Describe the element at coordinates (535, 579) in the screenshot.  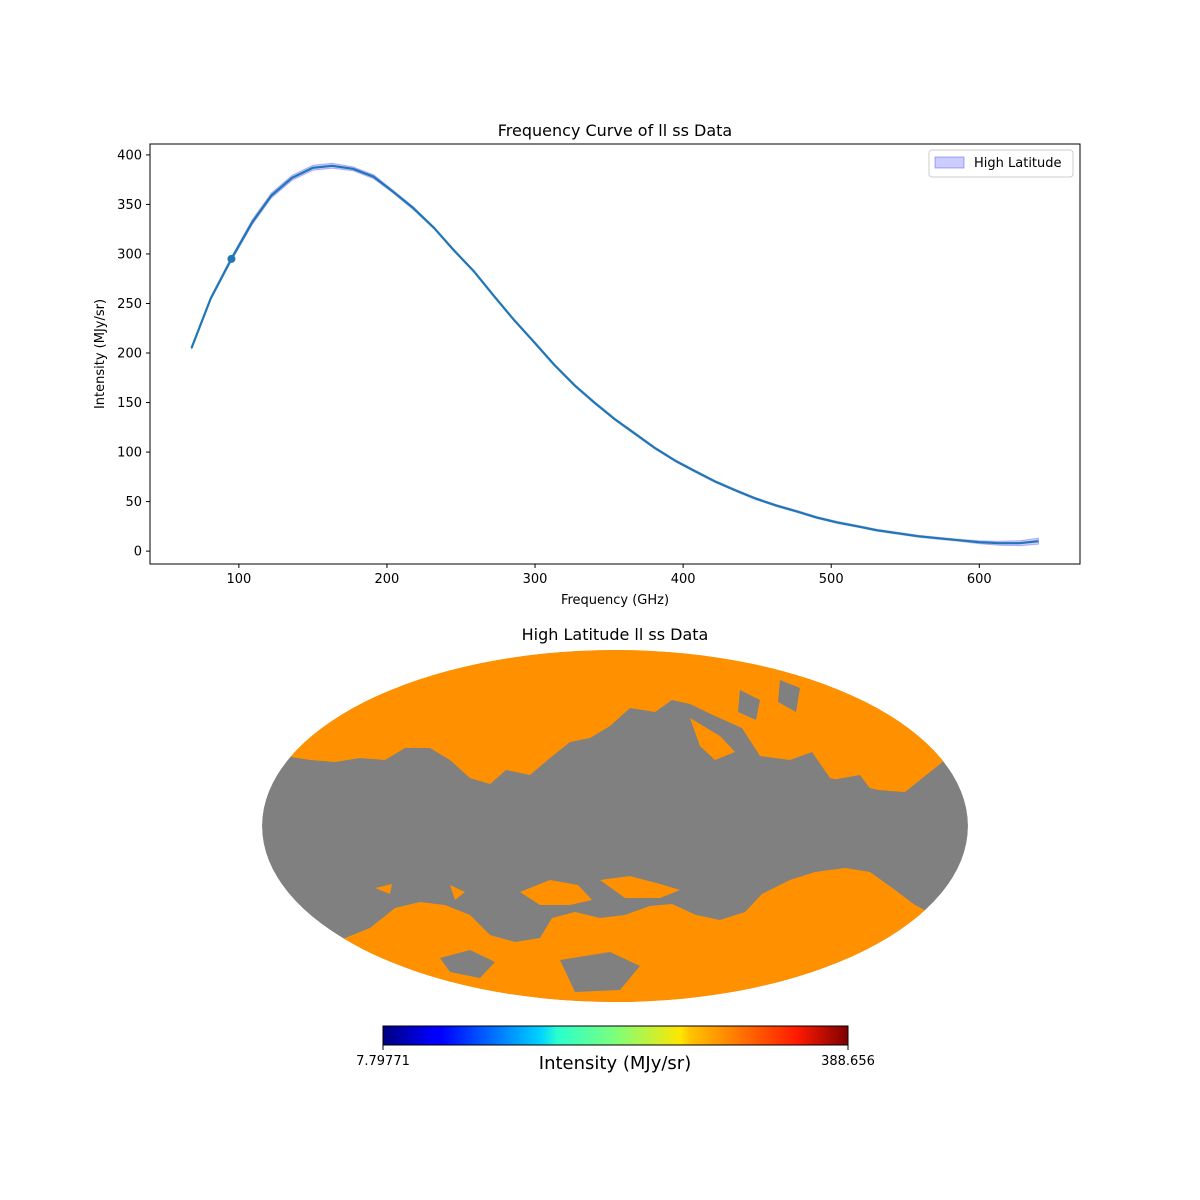
I see `x-tick-label: 300` at that location.